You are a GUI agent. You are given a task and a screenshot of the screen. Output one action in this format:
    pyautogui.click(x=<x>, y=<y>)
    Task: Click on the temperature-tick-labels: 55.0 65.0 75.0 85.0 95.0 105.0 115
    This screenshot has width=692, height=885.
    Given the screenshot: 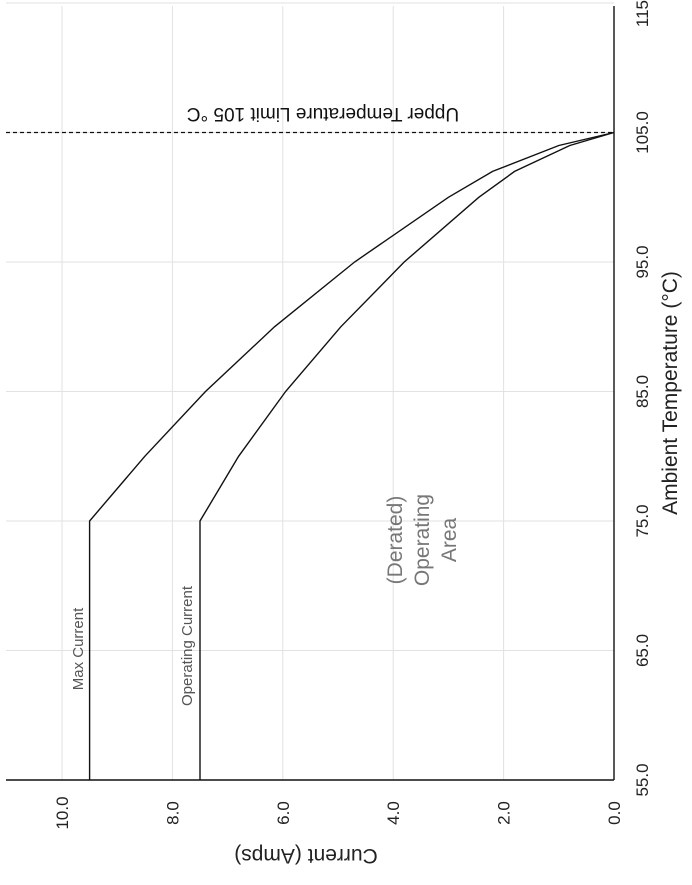 What is the action you would take?
    pyautogui.click(x=642, y=398)
    